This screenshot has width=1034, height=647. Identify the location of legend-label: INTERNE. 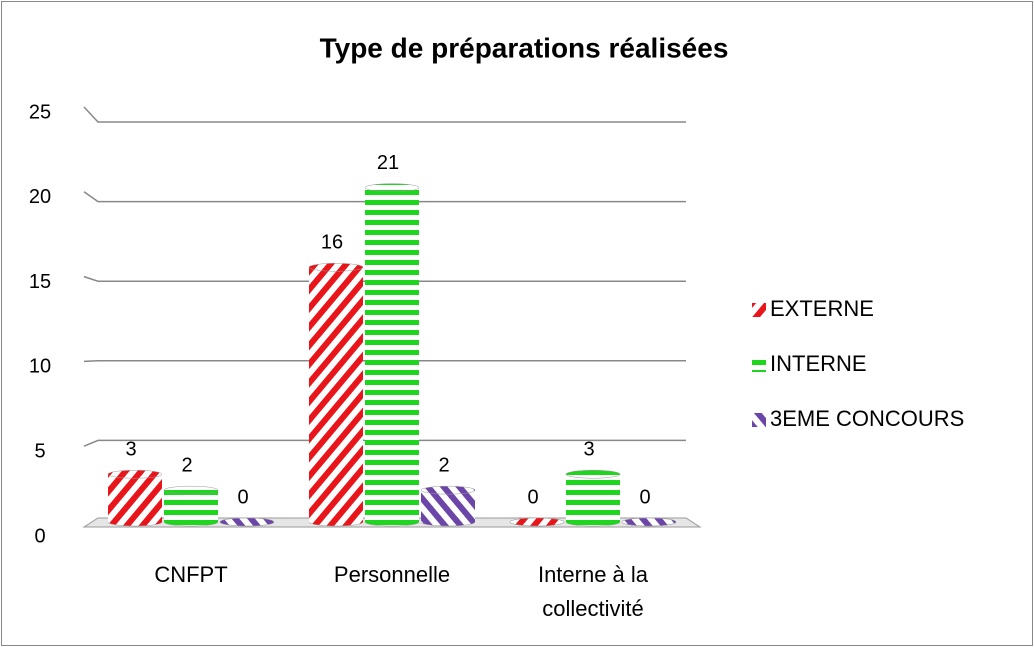
(818, 363).